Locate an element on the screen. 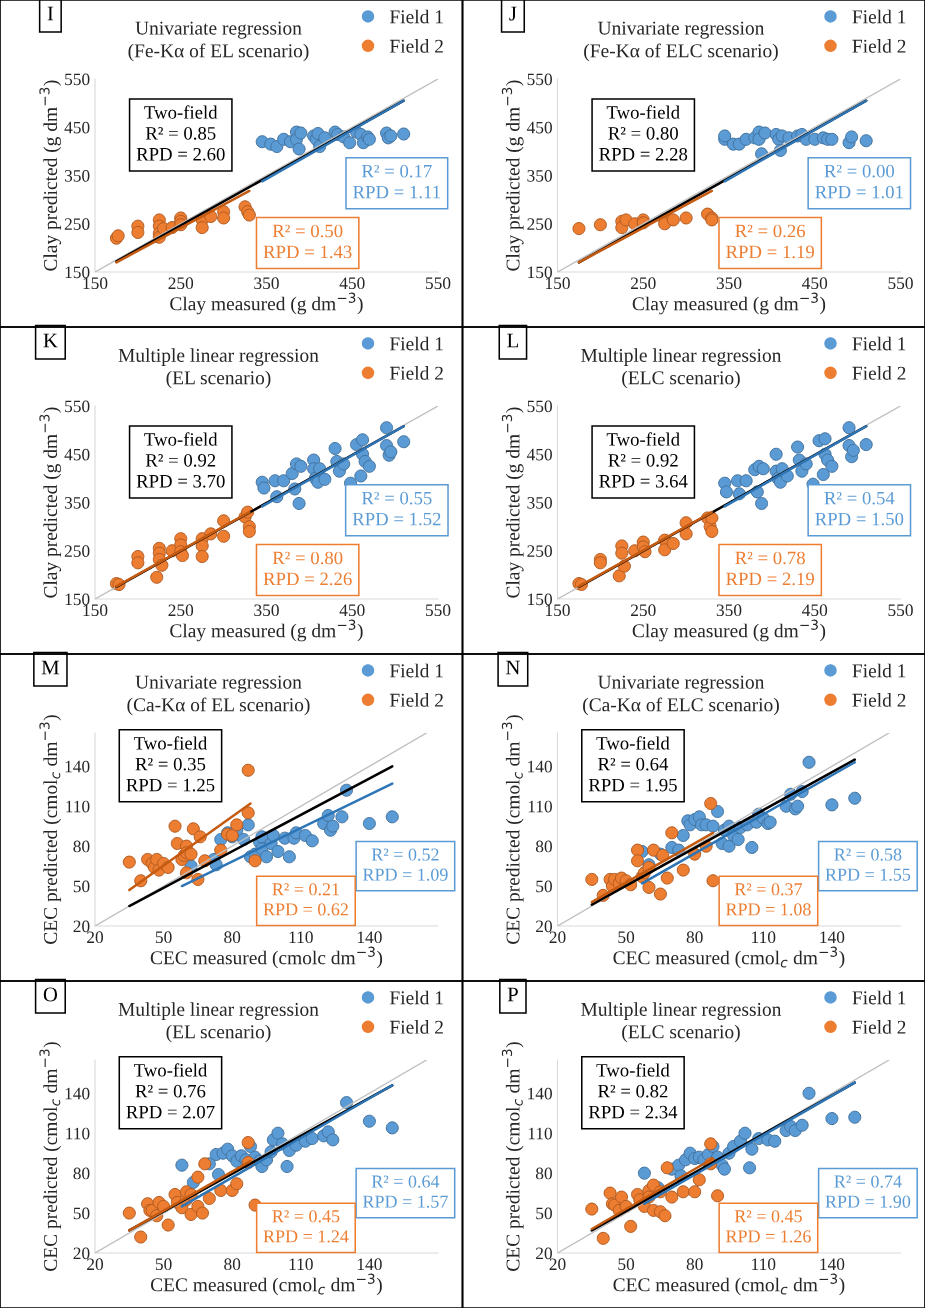 This screenshot has height=1308, width=925. annotation: R² = 0.74 RPD = 1.90 is located at coordinates (868, 1191).